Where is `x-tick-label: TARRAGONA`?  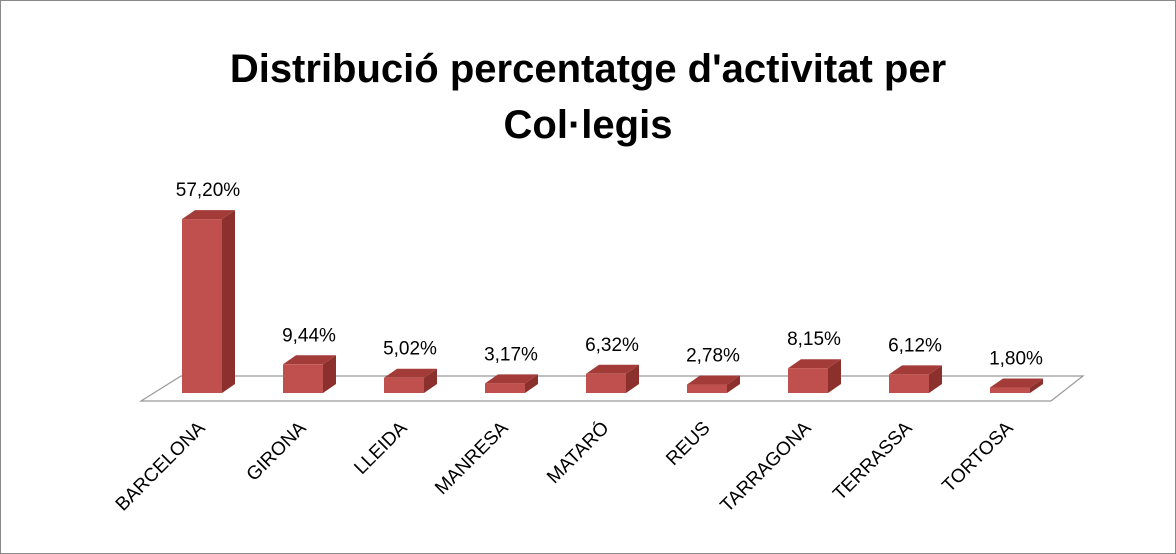
x-tick-label: TARRAGONA is located at coordinates (766, 466).